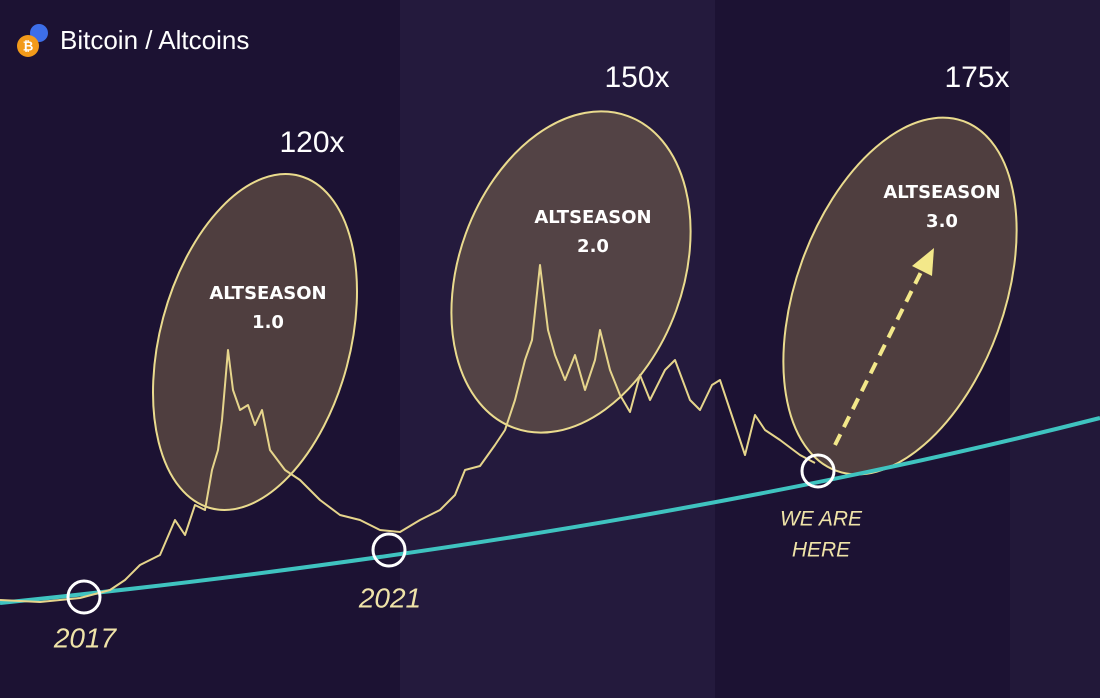 The width and height of the screenshot is (1100, 698). Describe the element at coordinates (389, 597) in the screenshot. I see `year-label: 2021` at that location.